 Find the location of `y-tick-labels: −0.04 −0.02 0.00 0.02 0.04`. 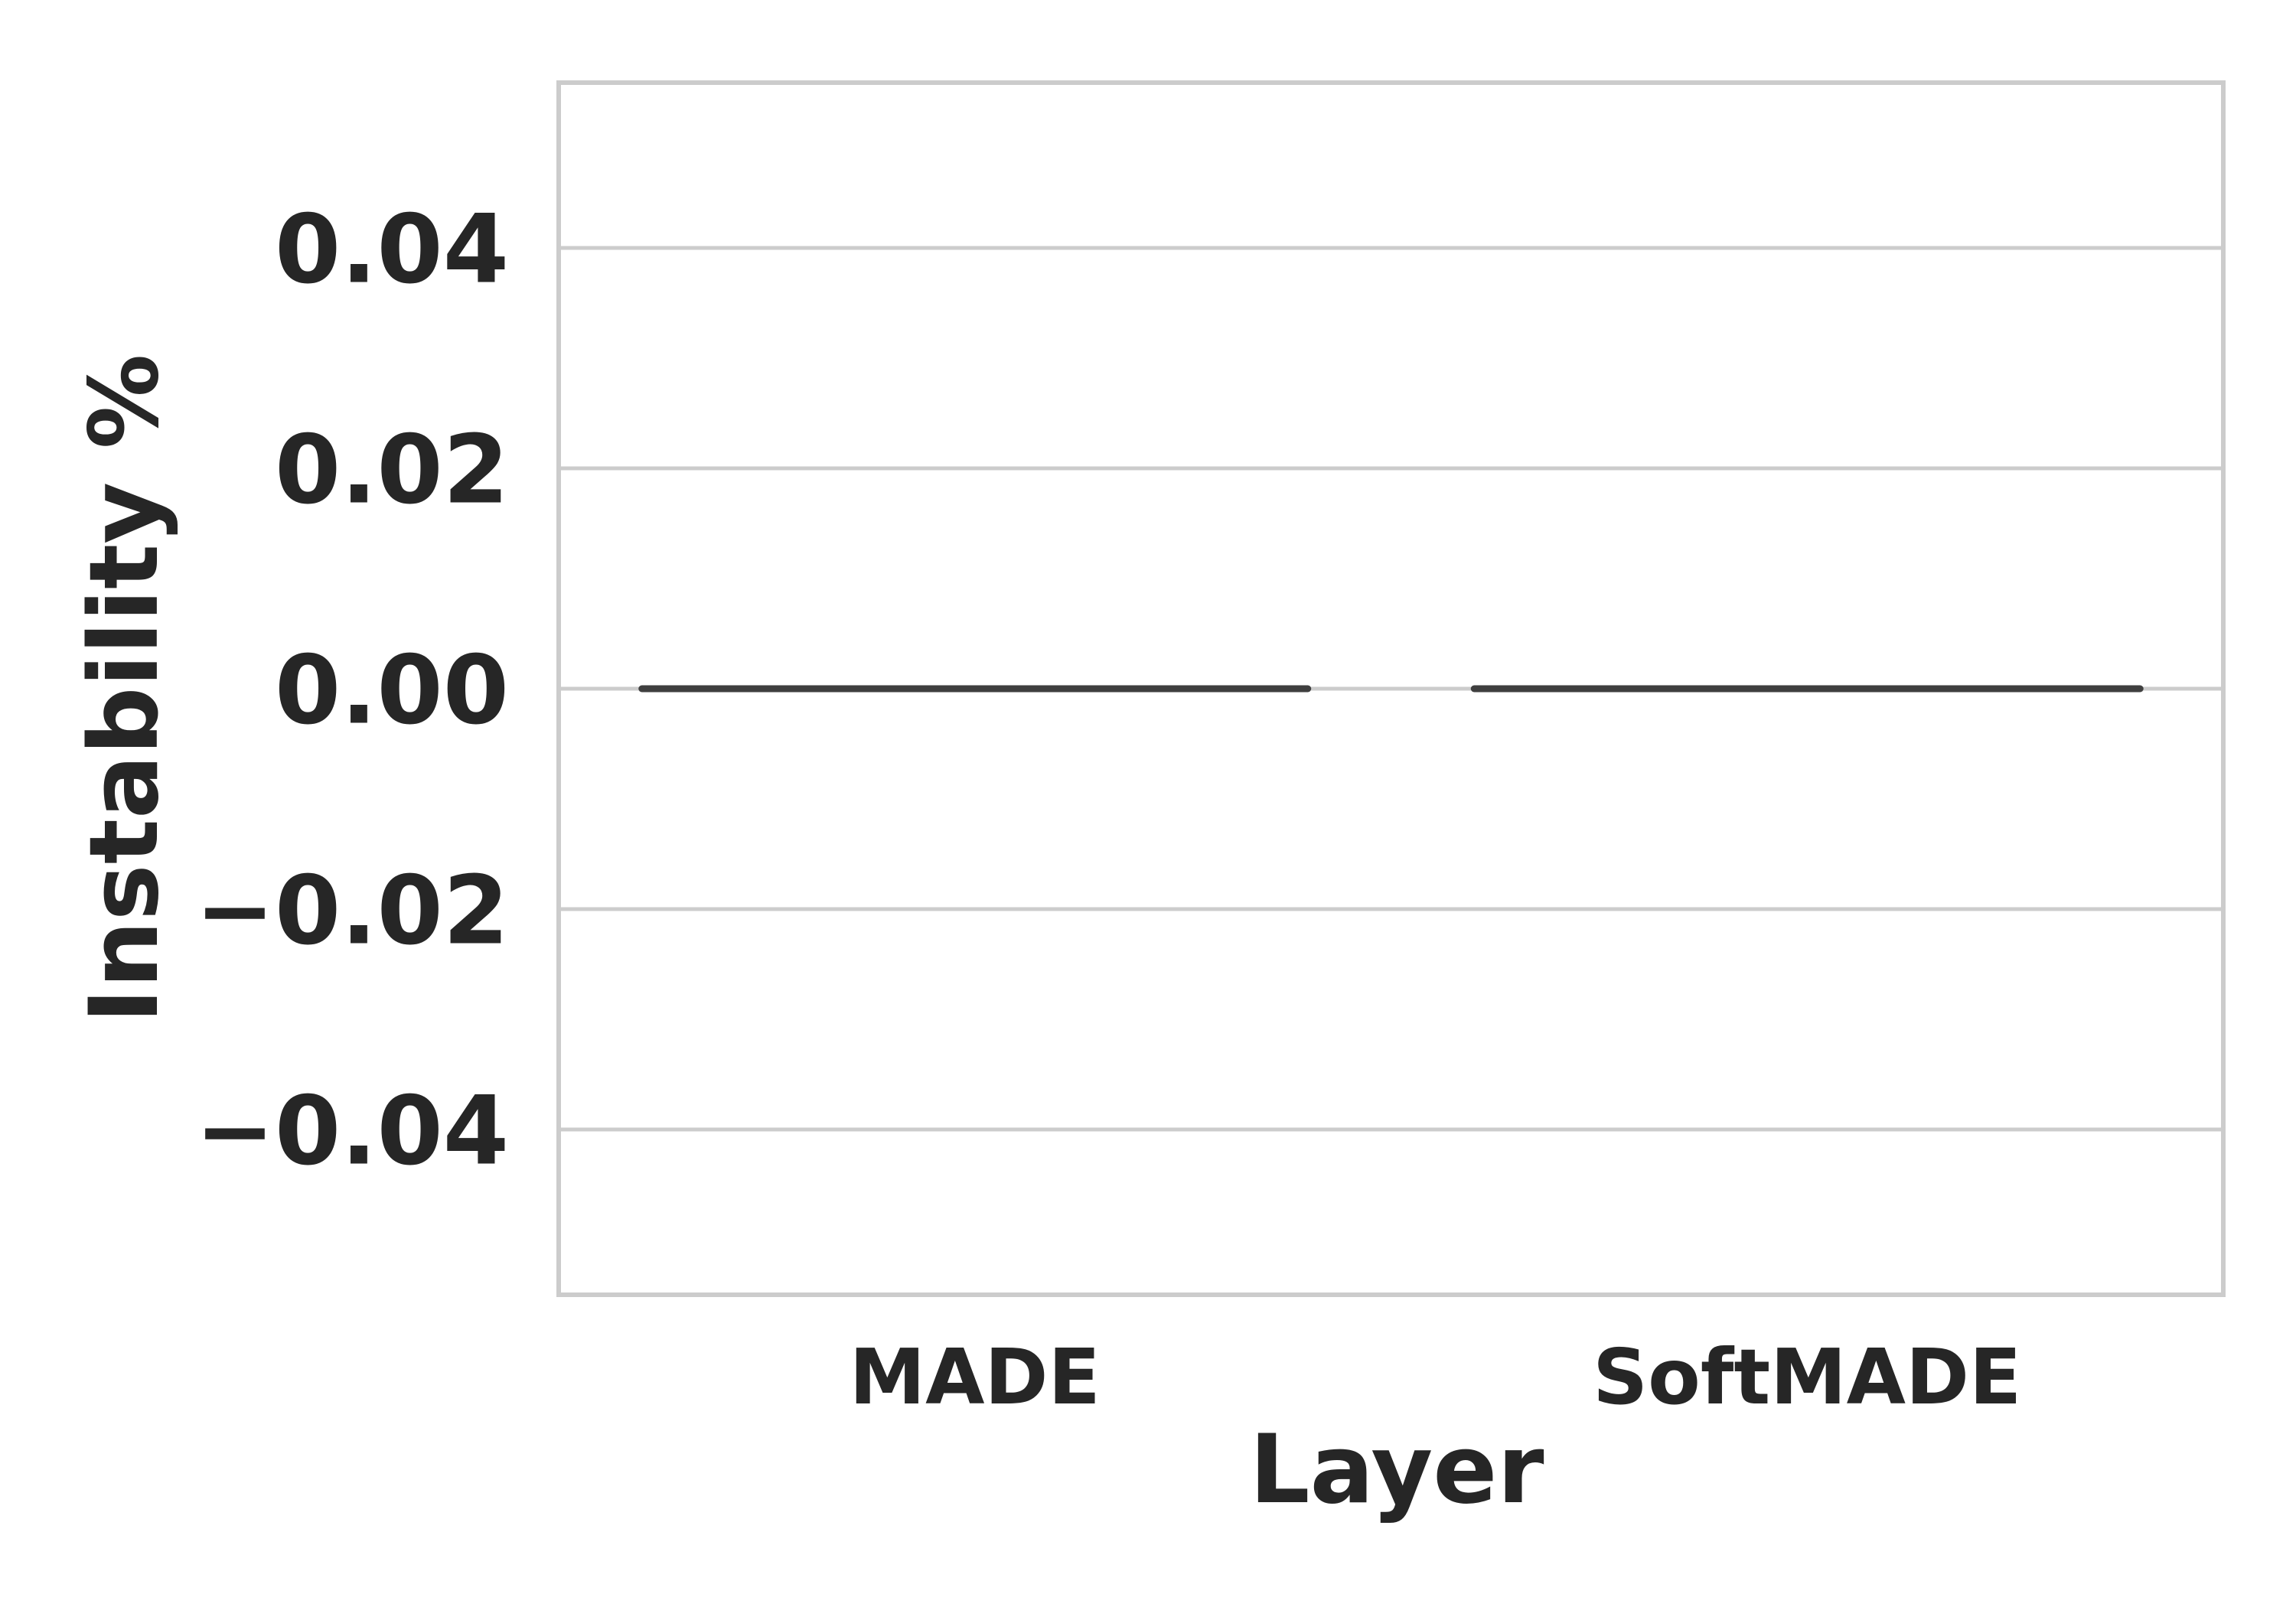

y-tick-labels: −0.04 −0.02 0.00 0.02 0.04 is located at coordinates (352, 691).